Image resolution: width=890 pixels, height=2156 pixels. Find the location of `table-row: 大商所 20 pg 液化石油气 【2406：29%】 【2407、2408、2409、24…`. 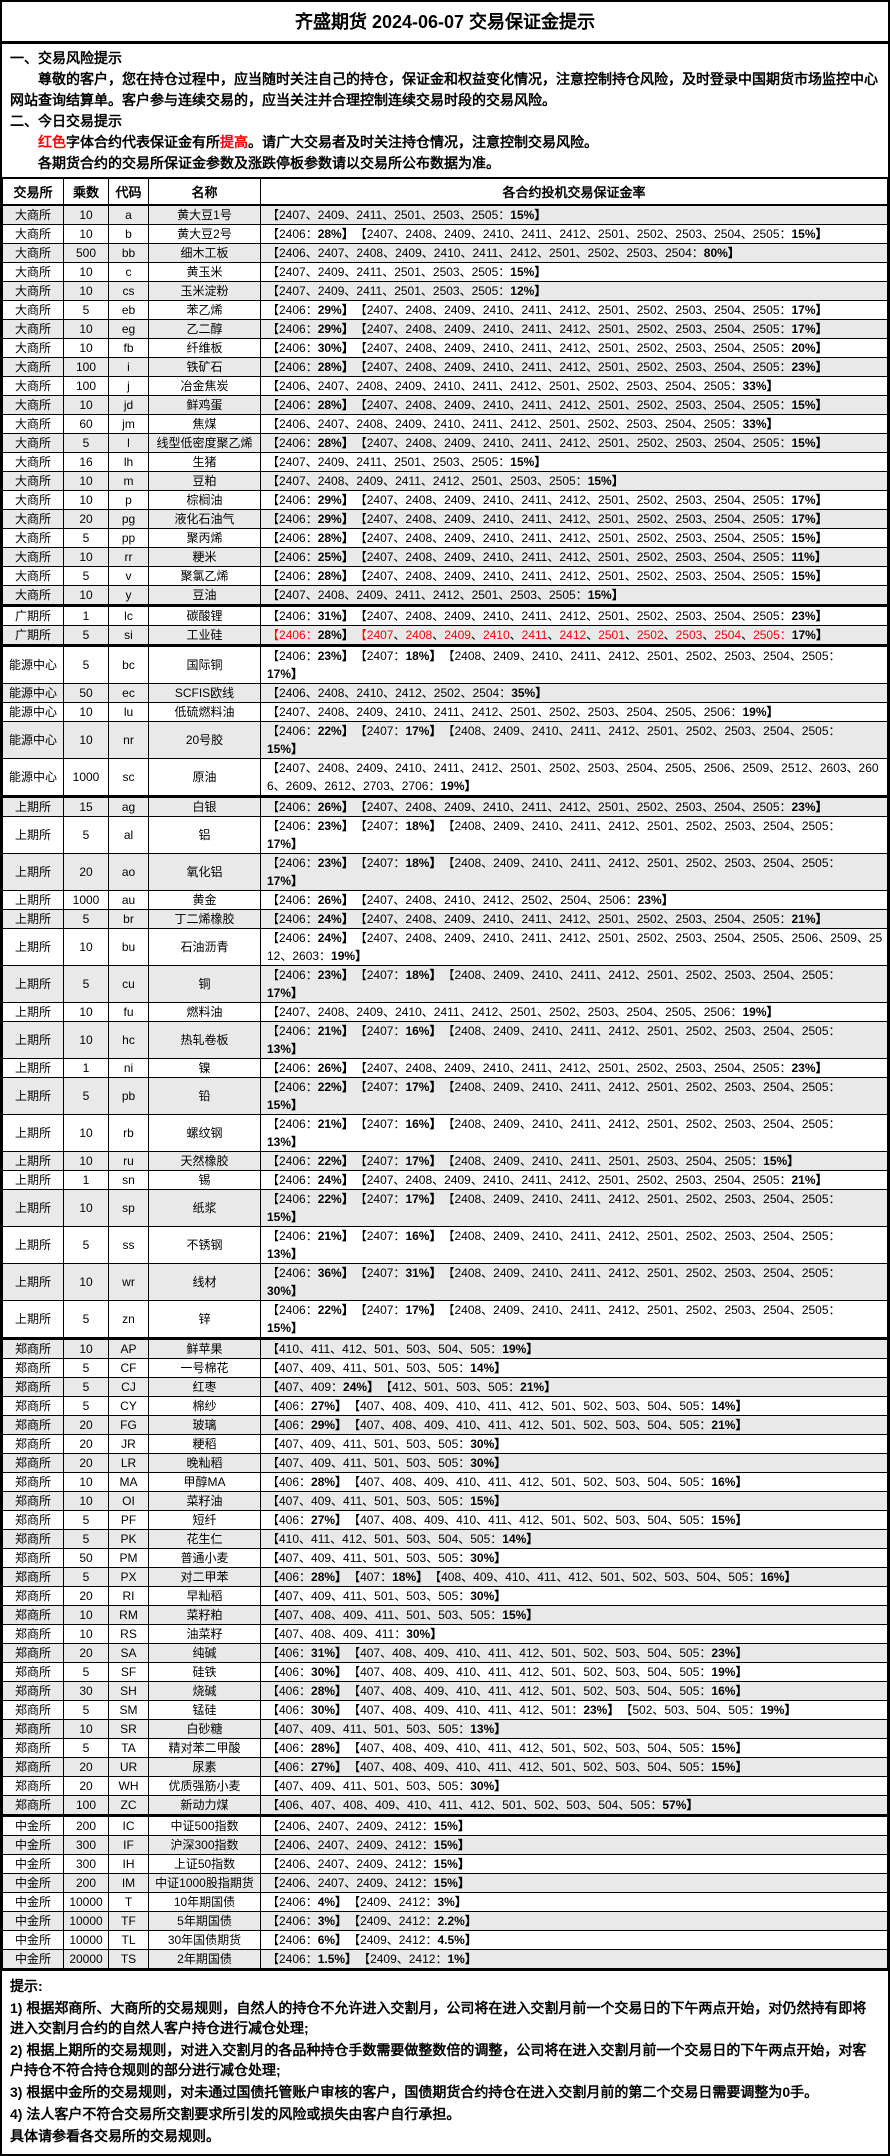

table-row: 大商所 20 pg 液化石油气 【2406：29%】 【2407、2408、2409、24… is located at coordinates (445, 519).